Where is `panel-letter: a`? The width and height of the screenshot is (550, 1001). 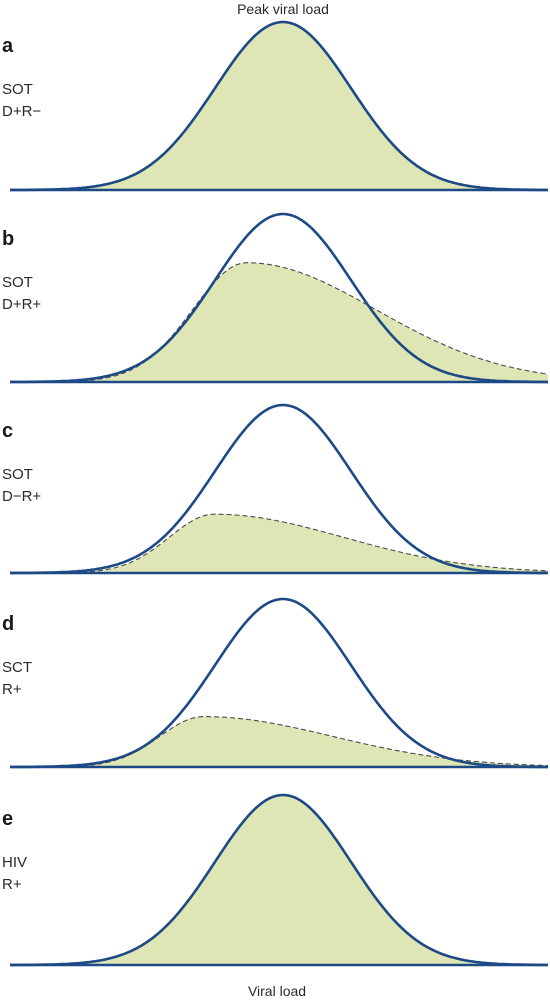 panel-letter: a is located at coordinates (8, 46).